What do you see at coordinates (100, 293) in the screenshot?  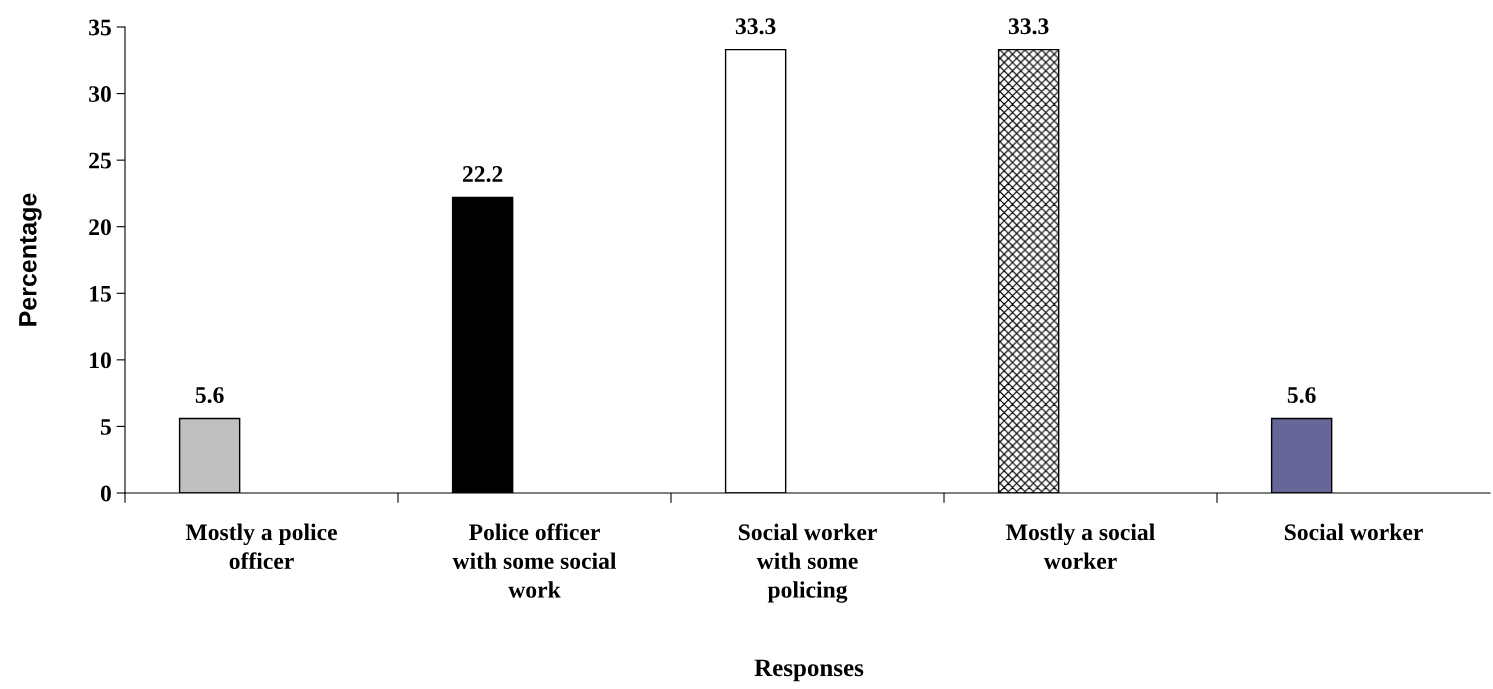 I see `y-tick-label: 15` at bounding box center [100, 293].